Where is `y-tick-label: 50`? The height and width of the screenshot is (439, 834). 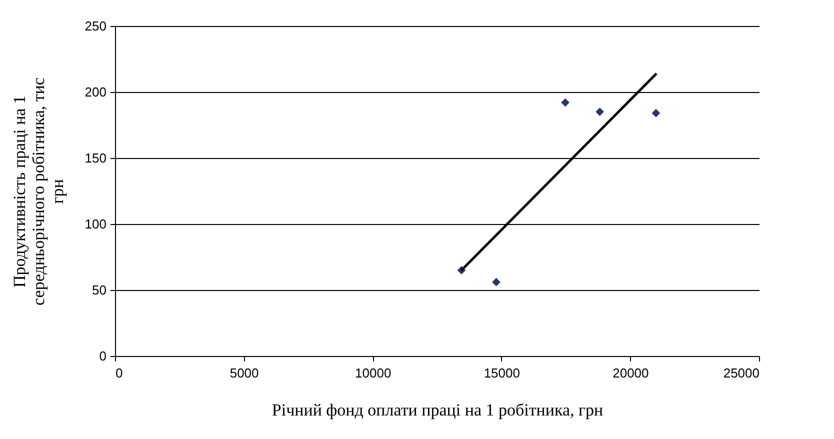 y-tick-label: 50 is located at coordinates (99, 290).